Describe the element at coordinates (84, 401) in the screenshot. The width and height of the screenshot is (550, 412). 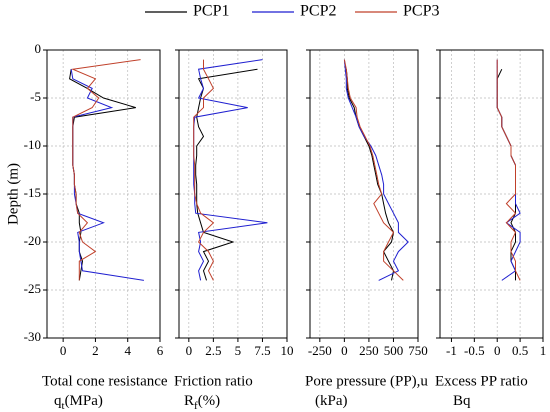
I see `x-axis-unit-part: (MPa)` at that location.